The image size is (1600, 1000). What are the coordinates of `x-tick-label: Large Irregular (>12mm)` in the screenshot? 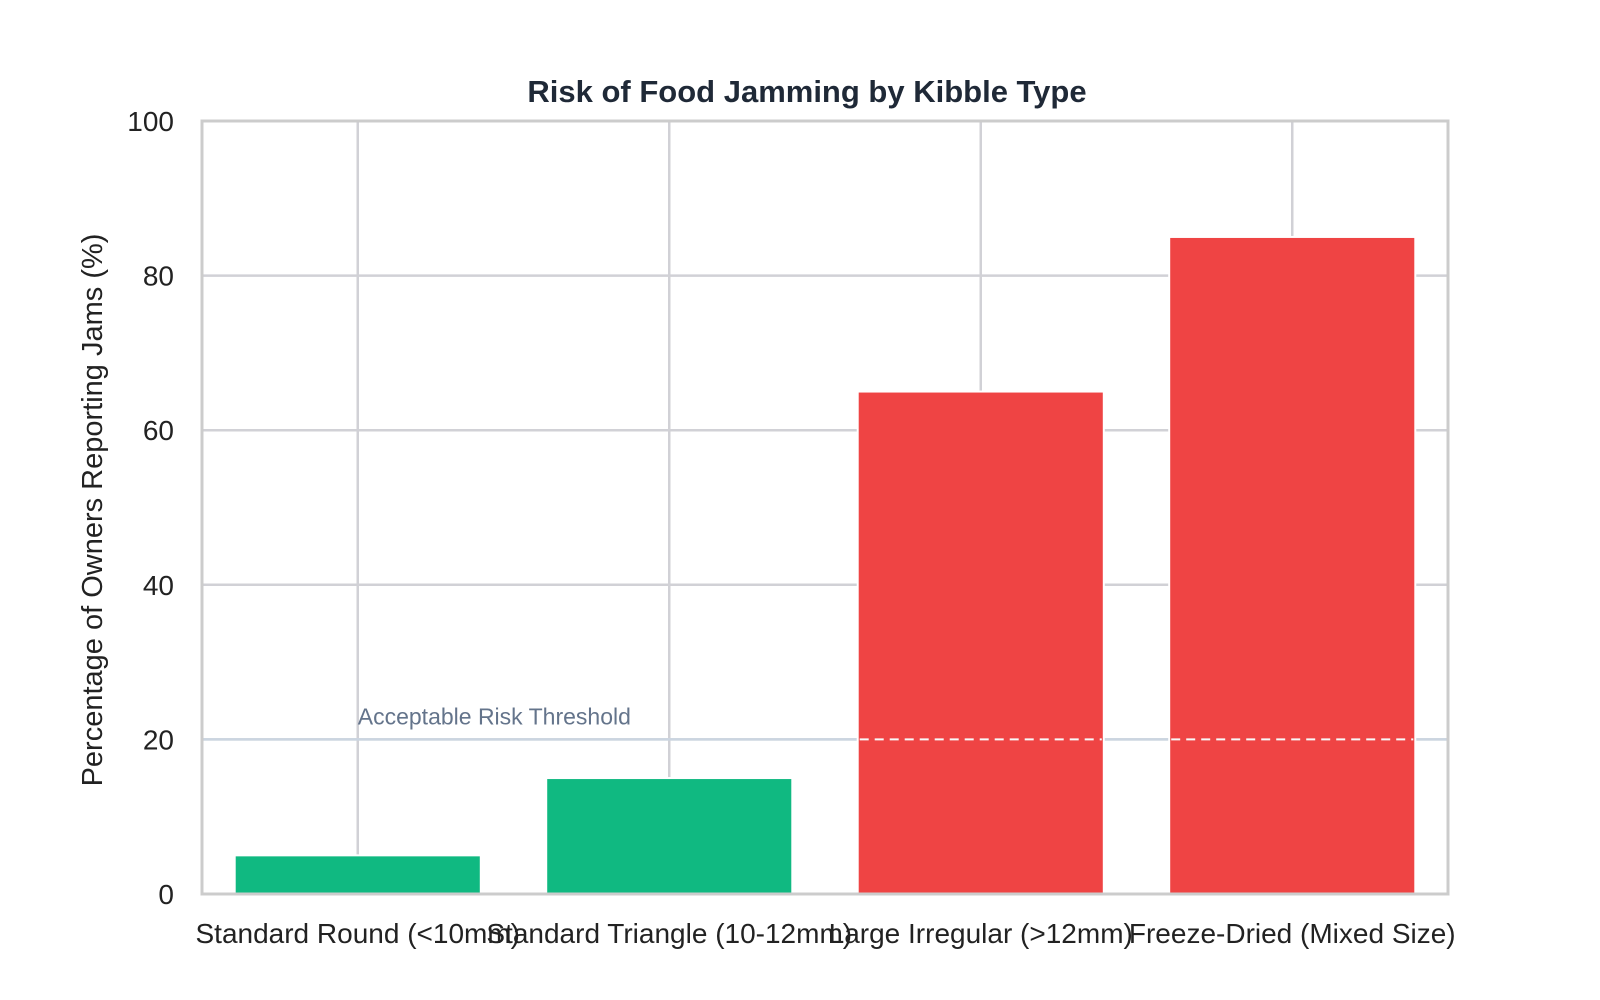 It's located at (981, 933).